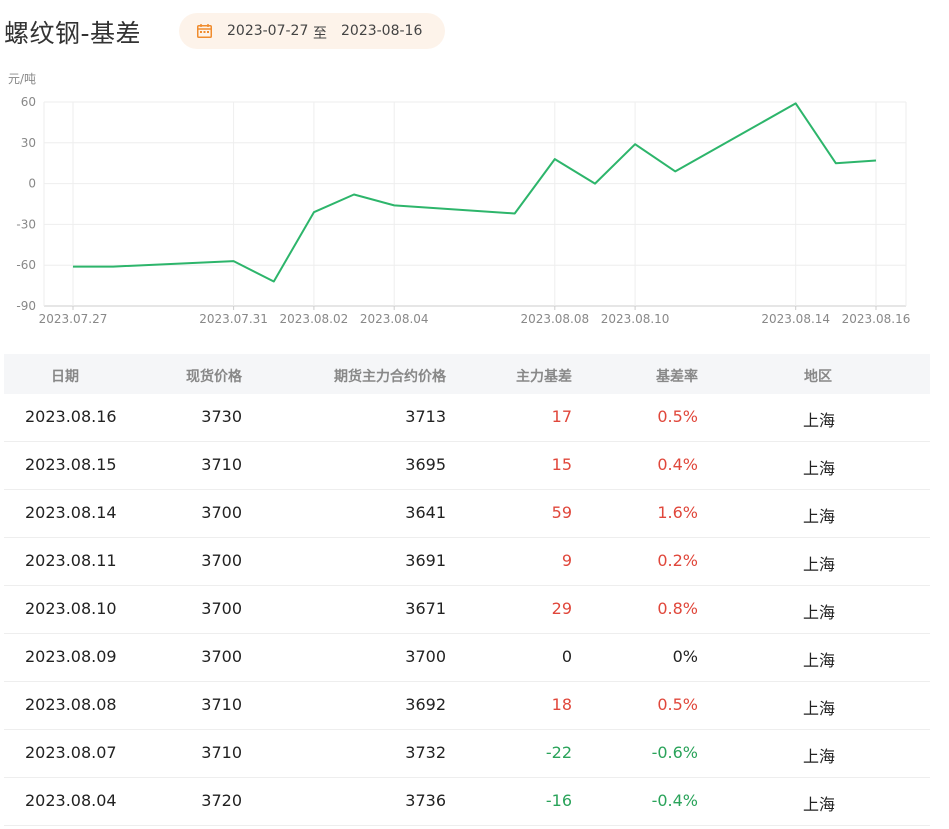  I want to click on y-tick-label: 0, so click(32, 184).